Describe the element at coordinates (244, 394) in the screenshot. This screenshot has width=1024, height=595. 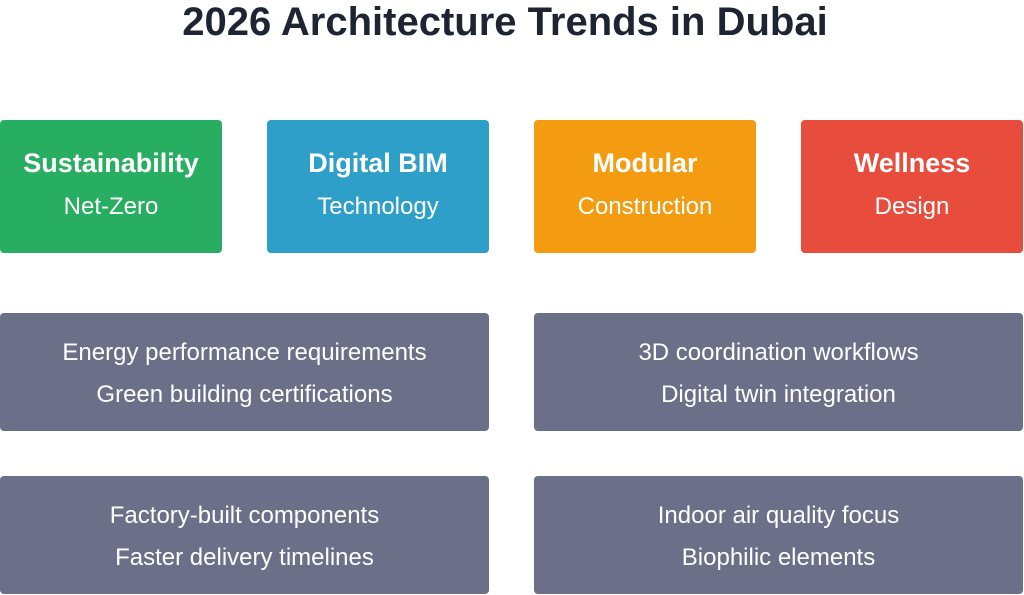
I see `detail-line: Green building certifications` at that location.